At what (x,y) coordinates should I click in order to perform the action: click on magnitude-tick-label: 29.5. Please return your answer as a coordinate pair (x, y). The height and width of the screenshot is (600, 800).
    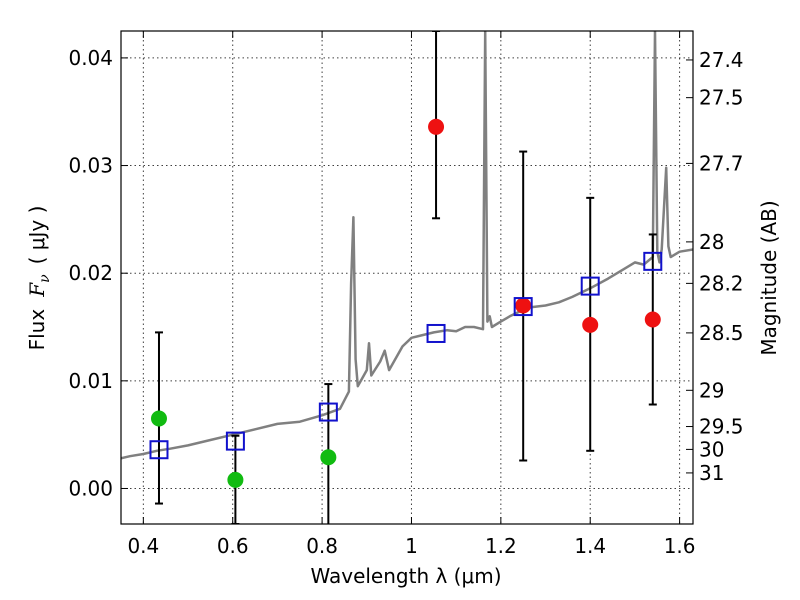
    Looking at the image, I should click on (721, 427).